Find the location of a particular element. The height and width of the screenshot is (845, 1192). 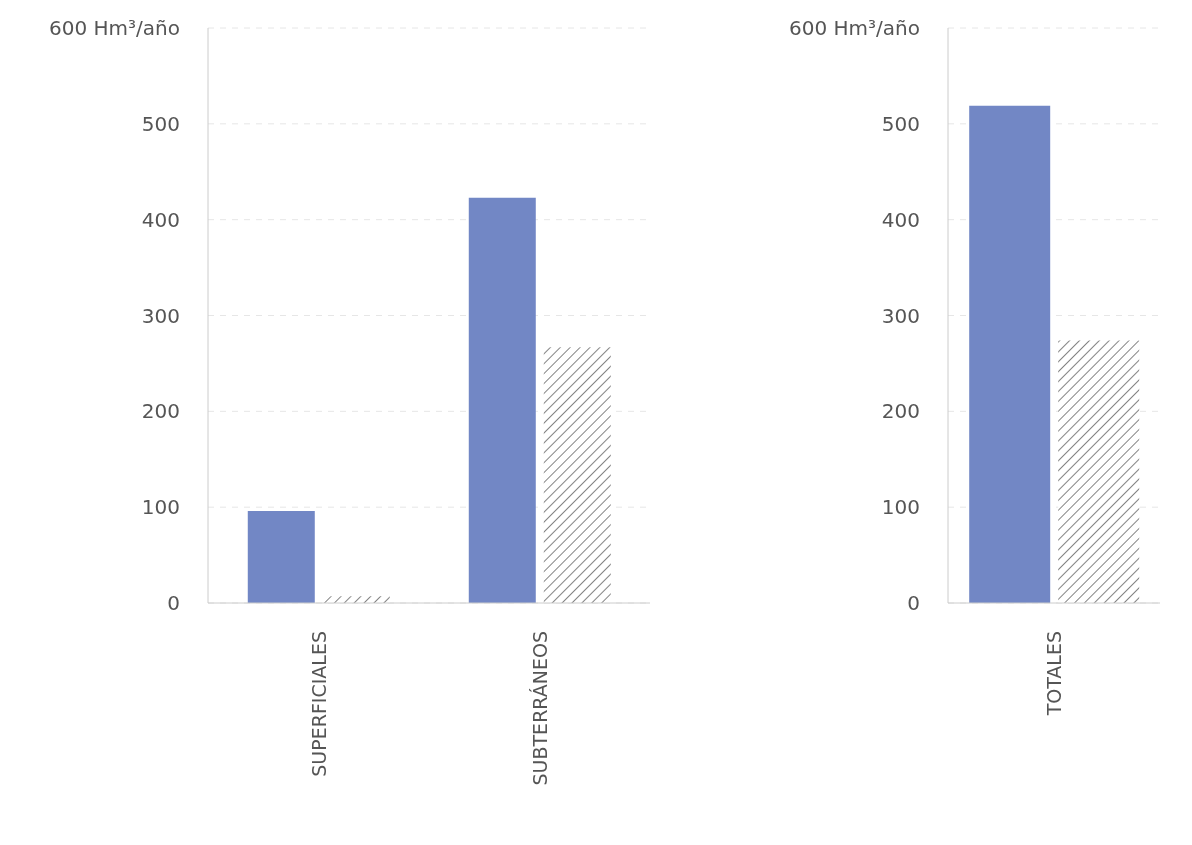

x-tick-label: SUPERFICIALES is located at coordinates (318, 704).